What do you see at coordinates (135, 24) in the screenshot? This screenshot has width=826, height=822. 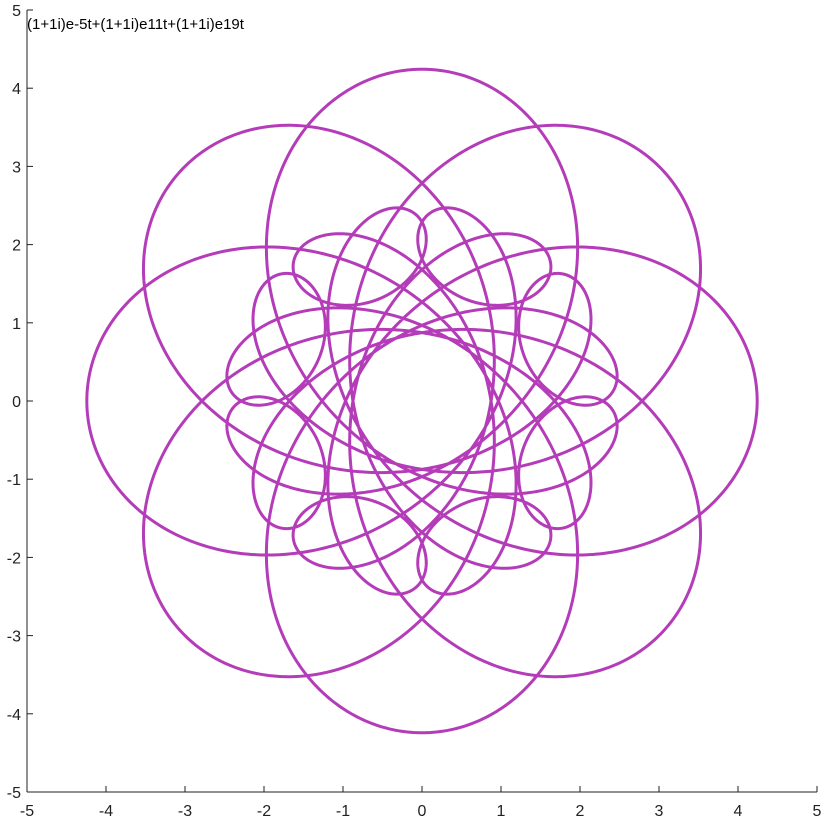 I see `chart-title: (1+1i)e-5t+(1+1i)e11t+(1+1i)e19t` at bounding box center [135, 24].